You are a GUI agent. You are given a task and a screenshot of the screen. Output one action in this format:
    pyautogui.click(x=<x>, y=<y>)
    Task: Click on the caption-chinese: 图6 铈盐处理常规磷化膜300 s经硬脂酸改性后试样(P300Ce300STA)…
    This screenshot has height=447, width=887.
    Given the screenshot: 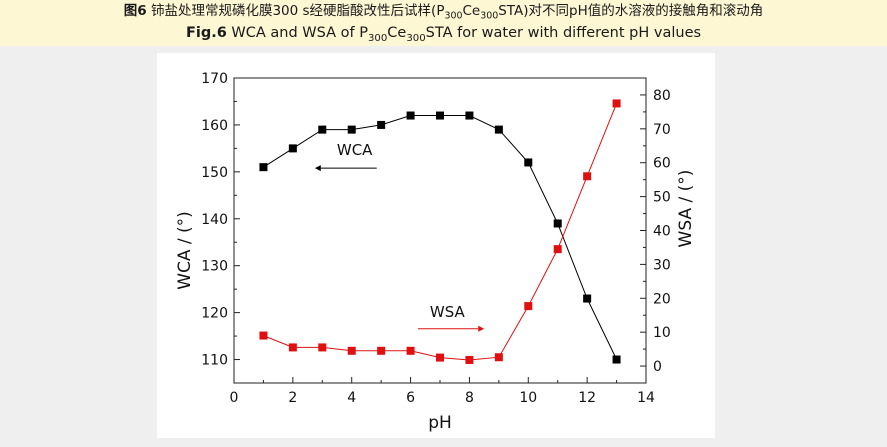 What is the action you would take?
    pyautogui.click(x=443, y=12)
    